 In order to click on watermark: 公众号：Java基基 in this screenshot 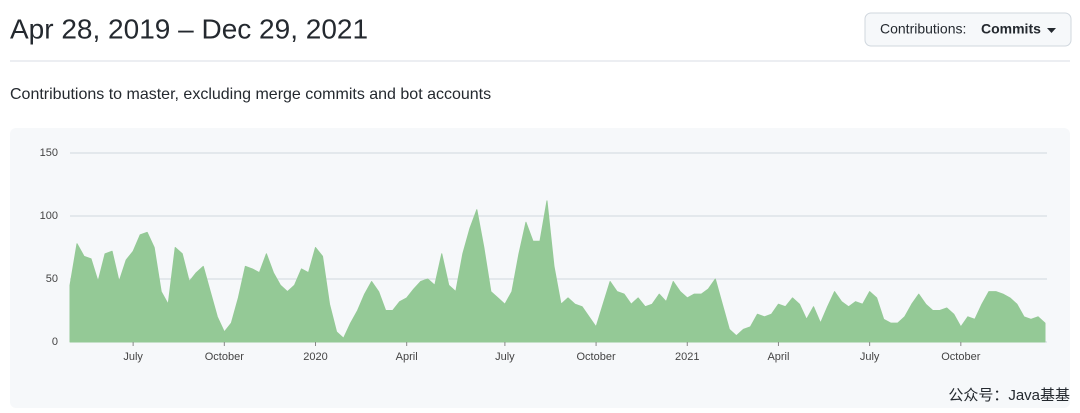, I will do `click(1009, 395)`.